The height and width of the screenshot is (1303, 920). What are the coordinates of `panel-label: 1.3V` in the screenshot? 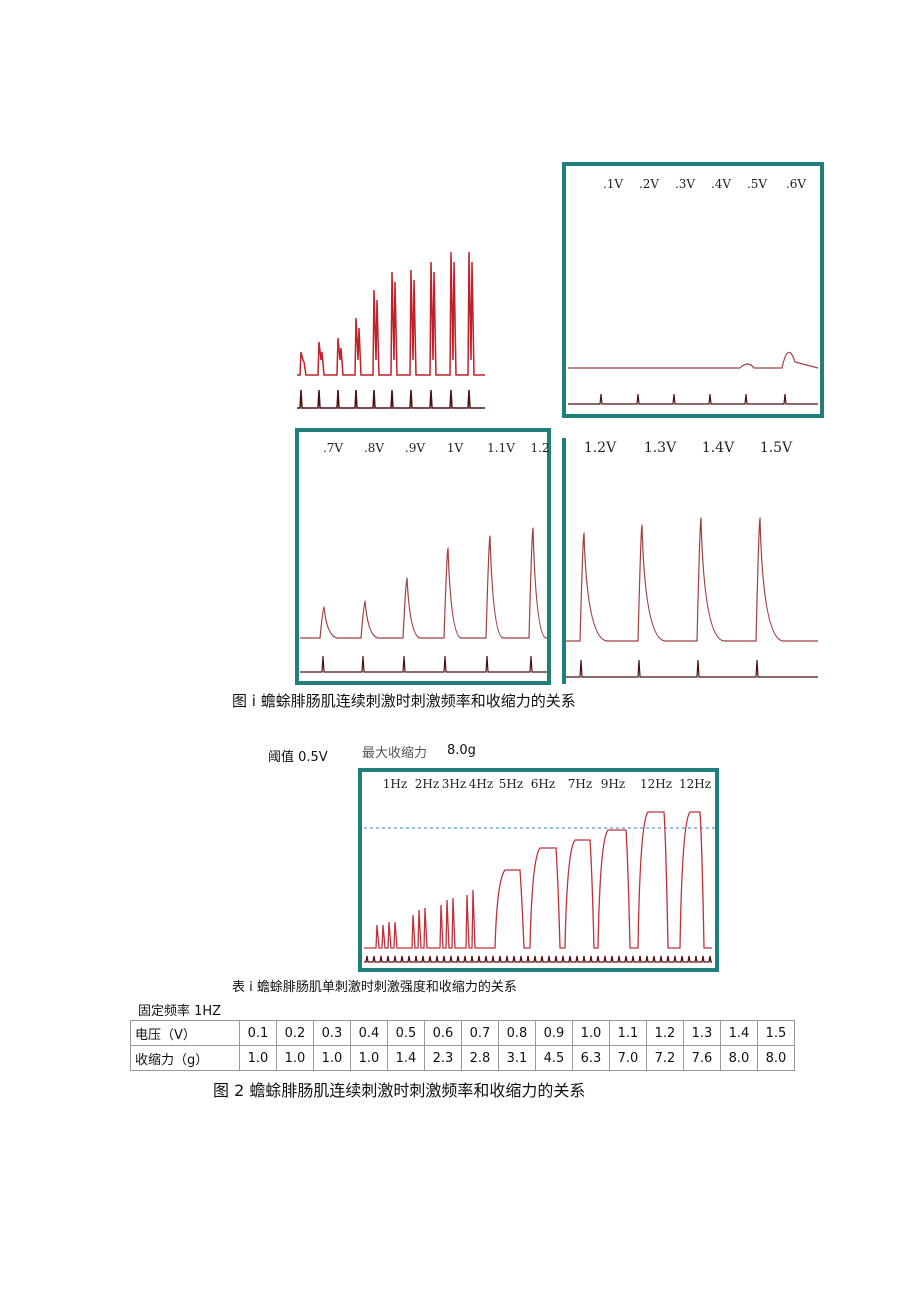 It's located at (660, 448).